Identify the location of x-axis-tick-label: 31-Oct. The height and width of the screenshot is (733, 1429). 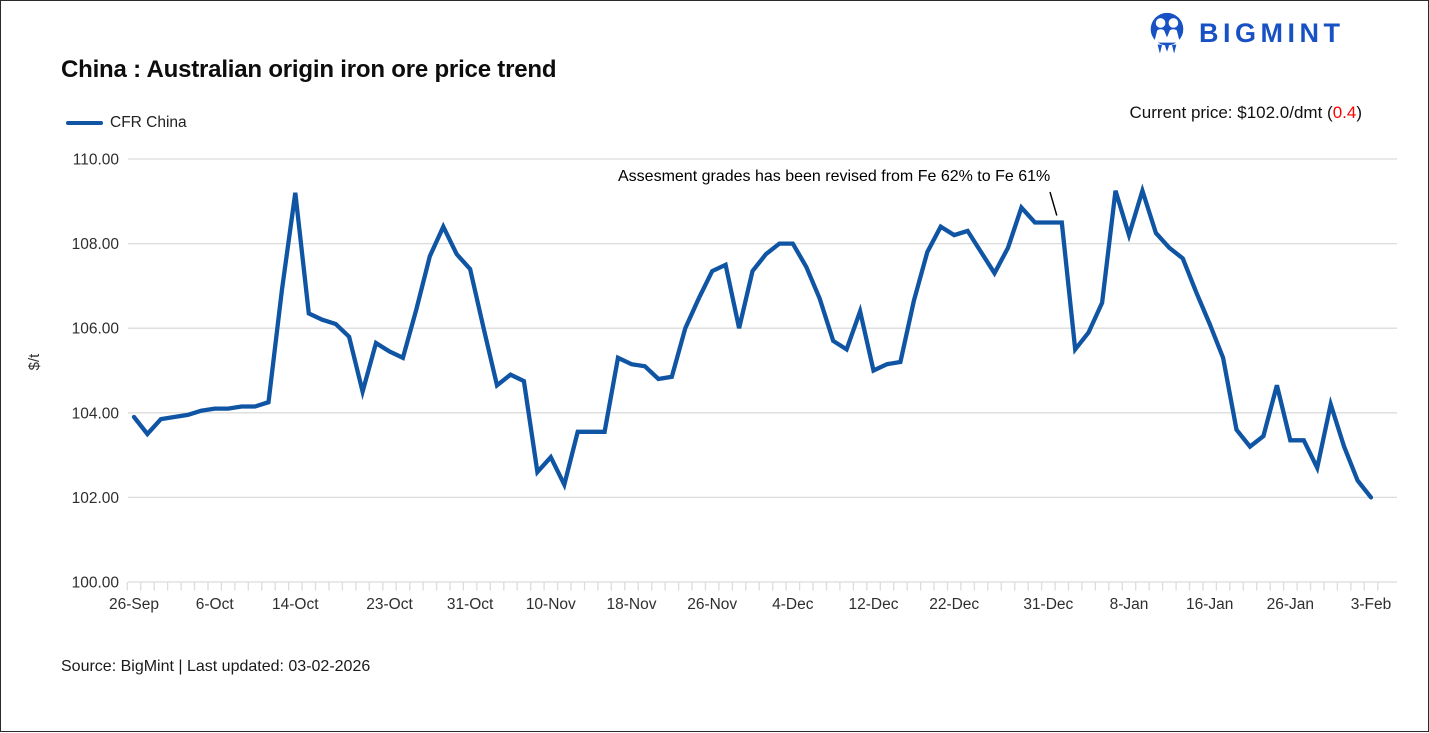
(470, 604).